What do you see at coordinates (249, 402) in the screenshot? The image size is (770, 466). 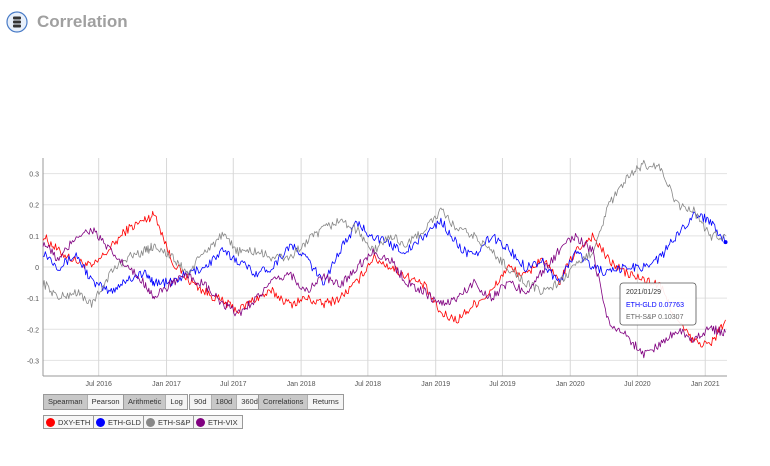 I see `window-360d-button: 360d` at bounding box center [249, 402].